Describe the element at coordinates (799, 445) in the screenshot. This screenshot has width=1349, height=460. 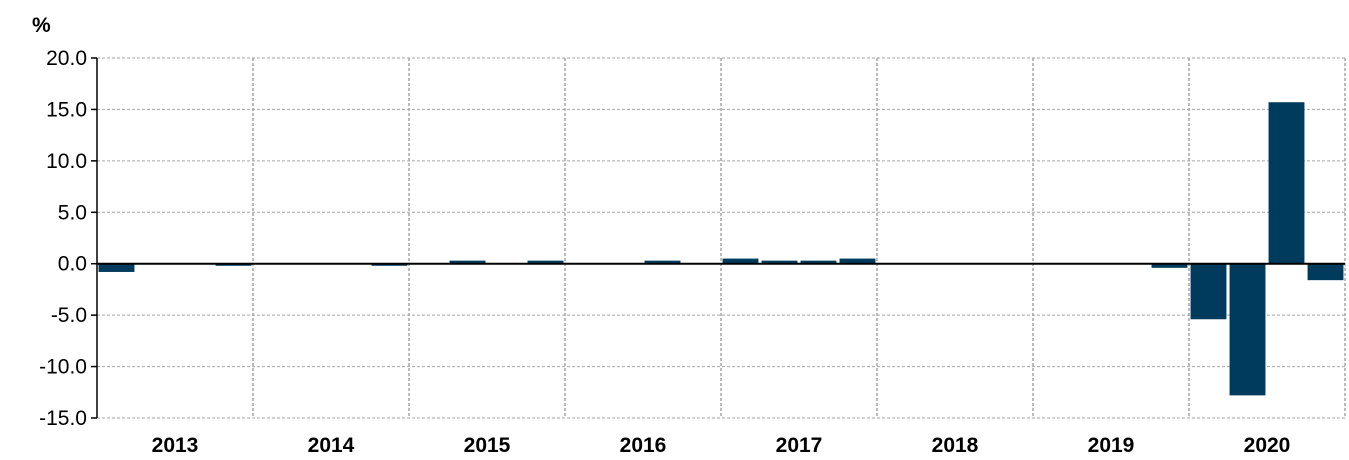
I see `x-tick-label: 2017` at that location.